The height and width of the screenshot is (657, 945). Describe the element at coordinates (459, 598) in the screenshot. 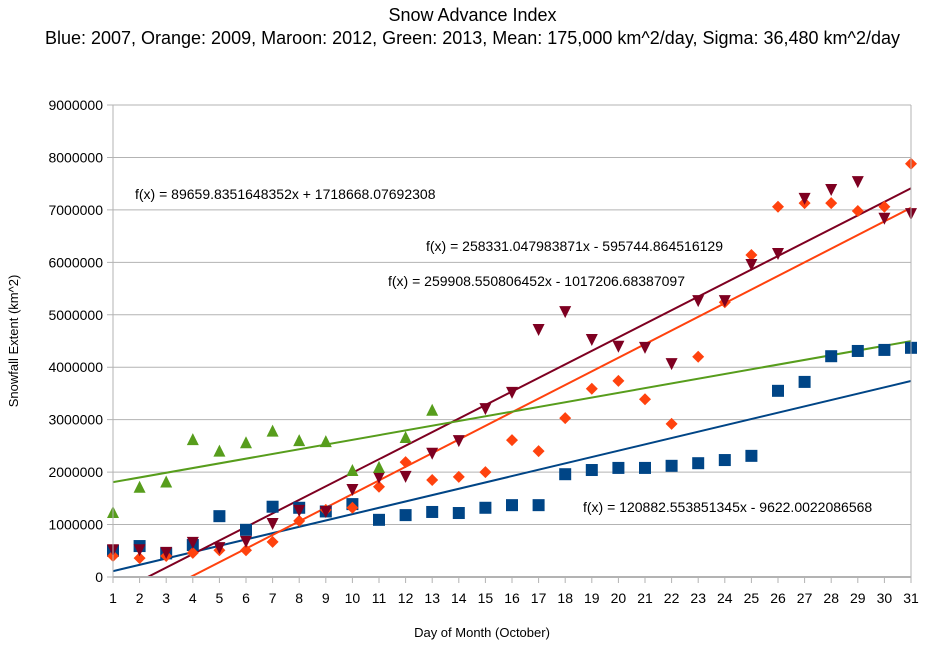

I see `x-tick-label: 14` at that location.